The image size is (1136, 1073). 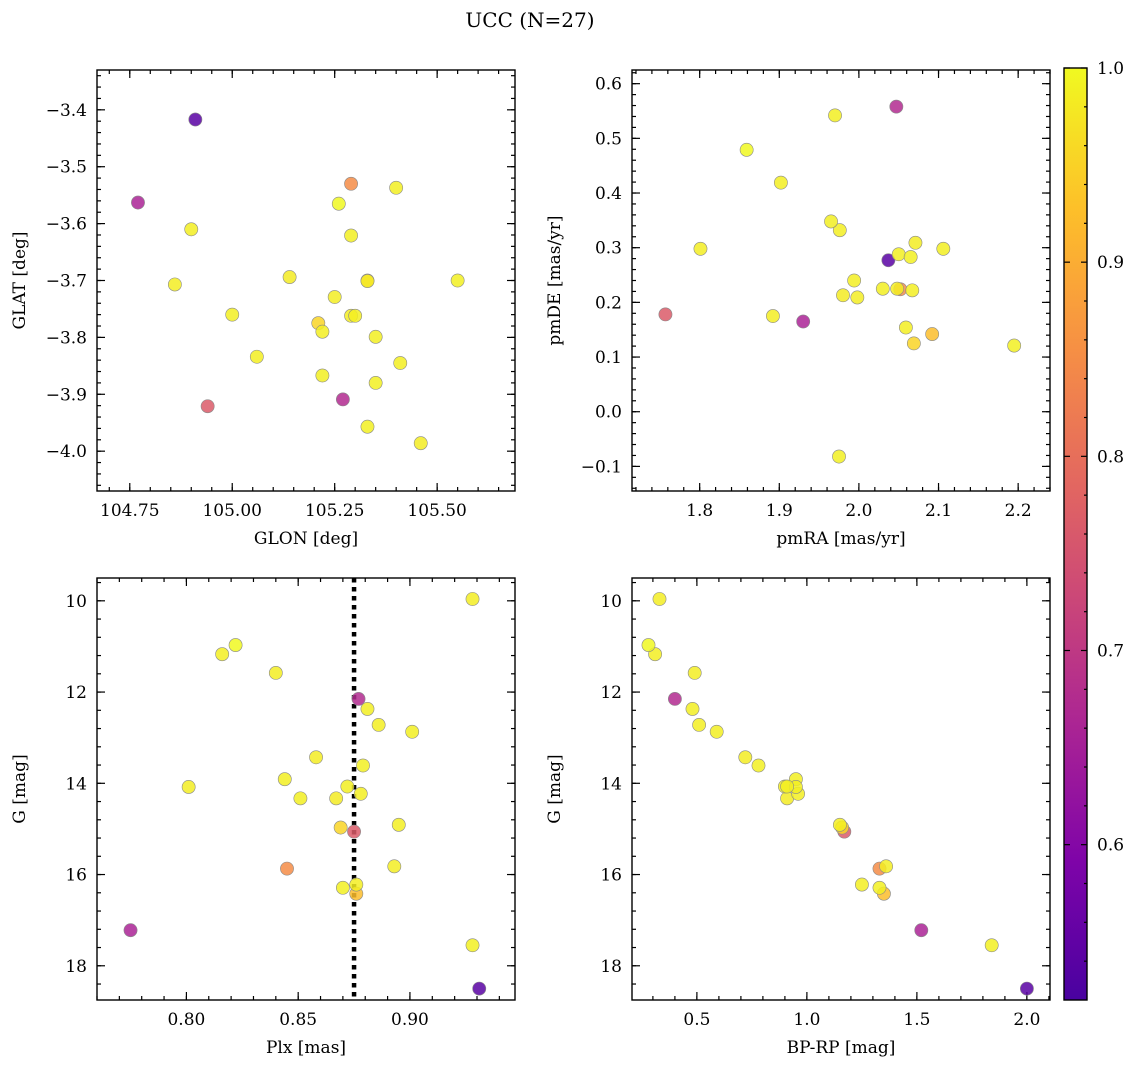 What do you see at coordinates (1110, 69) in the screenshot?
I see `colorbar-tick-label: 1.0` at bounding box center [1110, 69].